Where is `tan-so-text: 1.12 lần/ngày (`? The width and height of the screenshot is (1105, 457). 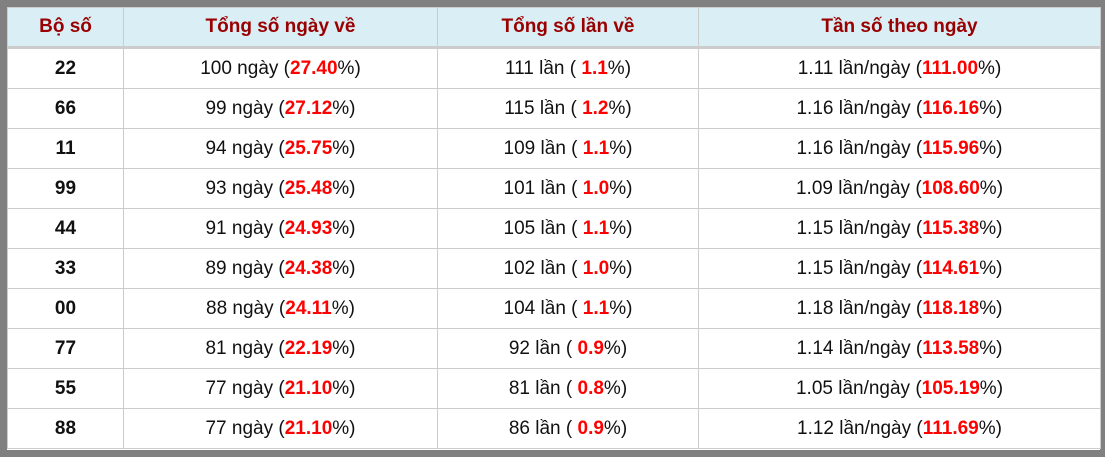 tan-so-text: 1.12 lần/ngày ( is located at coordinates (860, 428).